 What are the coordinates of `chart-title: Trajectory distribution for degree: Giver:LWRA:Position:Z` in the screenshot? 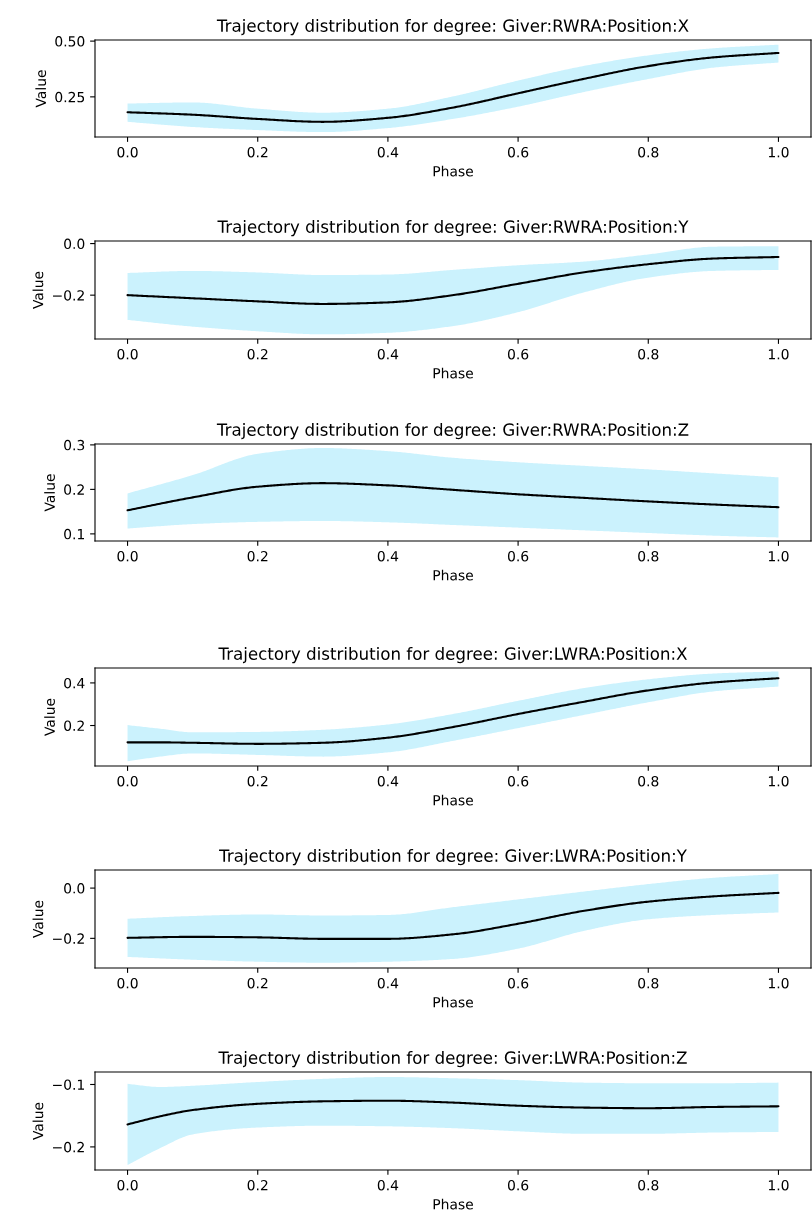 It's located at (452, 1059).